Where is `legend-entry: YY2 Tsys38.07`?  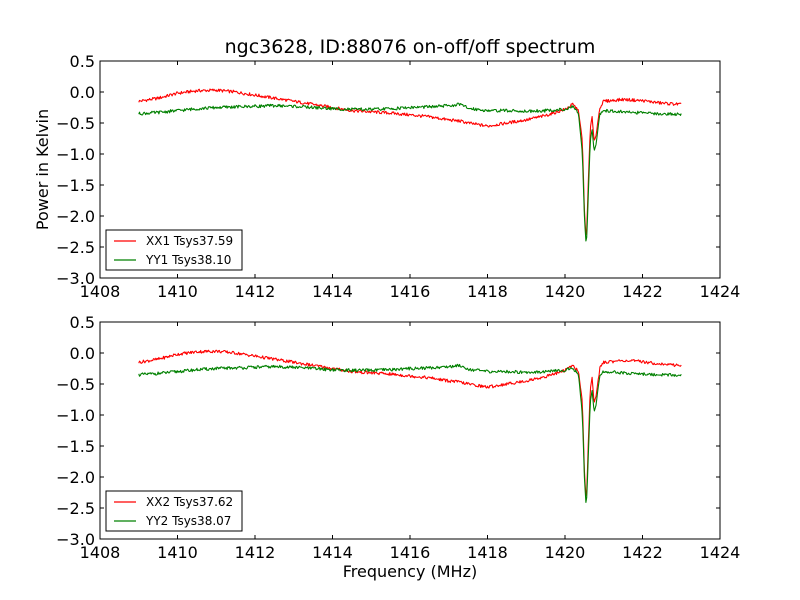
legend-entry: YY2 Tsys38.07 is located at coordinates (188, 521).